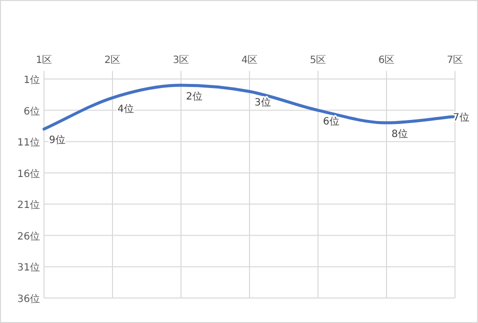  I want to click on data-label: 9位, so click(57, 140).